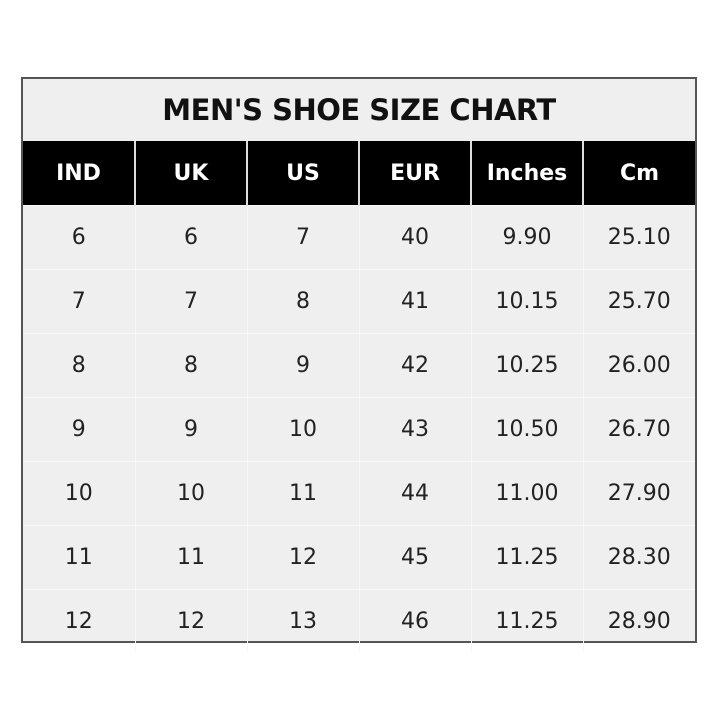 This screenshot has height=713, width=713. I want to click on cell-ind: 9, so click(79, 429).